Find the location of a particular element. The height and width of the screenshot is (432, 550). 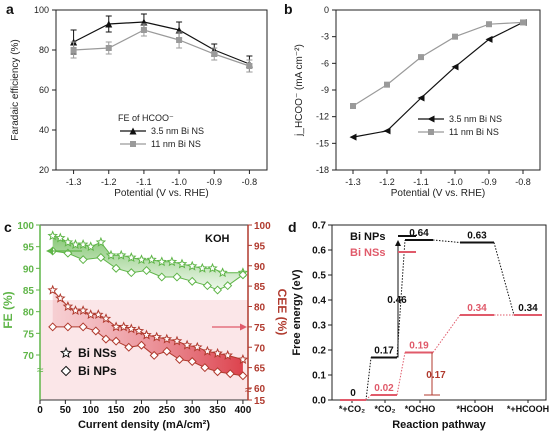

x-tick-label: -1.1 is located at coordinates (144, 182).